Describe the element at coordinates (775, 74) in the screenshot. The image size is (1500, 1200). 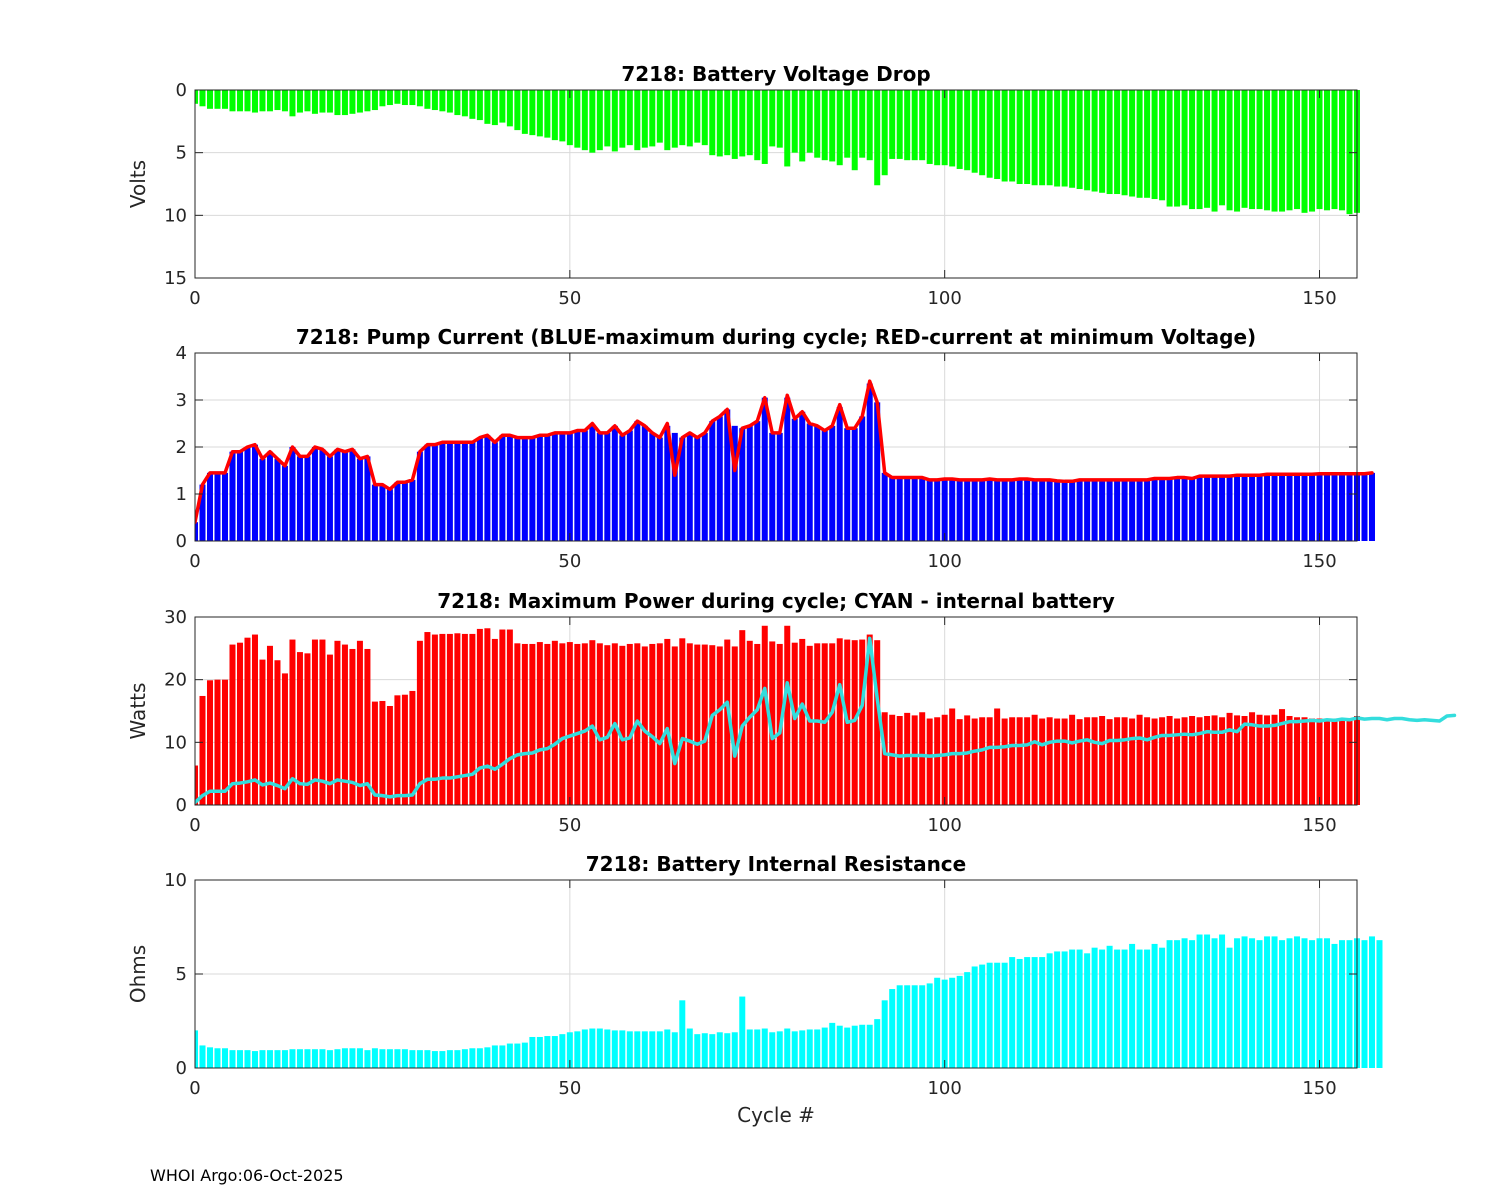
I see `chart-title: 7218: Battery Voltage Drop` at that location.